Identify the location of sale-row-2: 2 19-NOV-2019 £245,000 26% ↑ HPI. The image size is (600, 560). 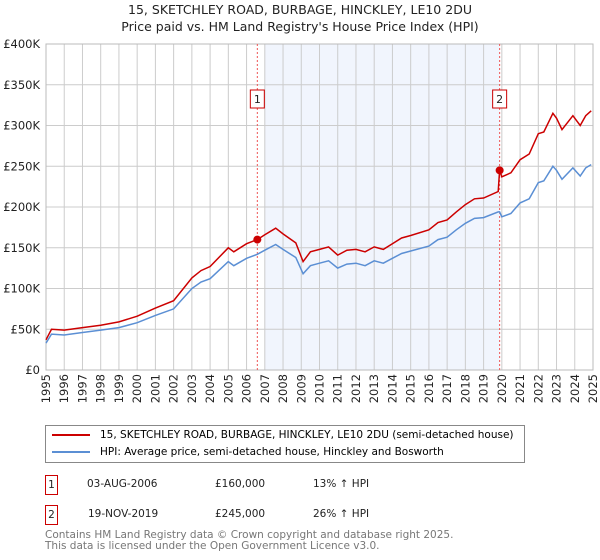
(245, 515).